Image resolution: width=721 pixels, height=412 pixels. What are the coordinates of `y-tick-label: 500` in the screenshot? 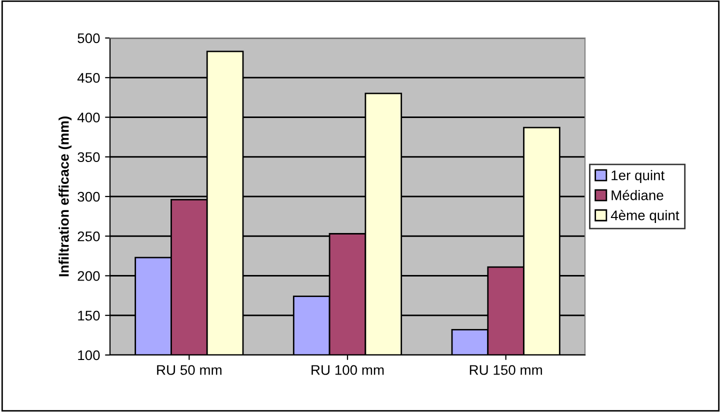 It's located at (89, 38).